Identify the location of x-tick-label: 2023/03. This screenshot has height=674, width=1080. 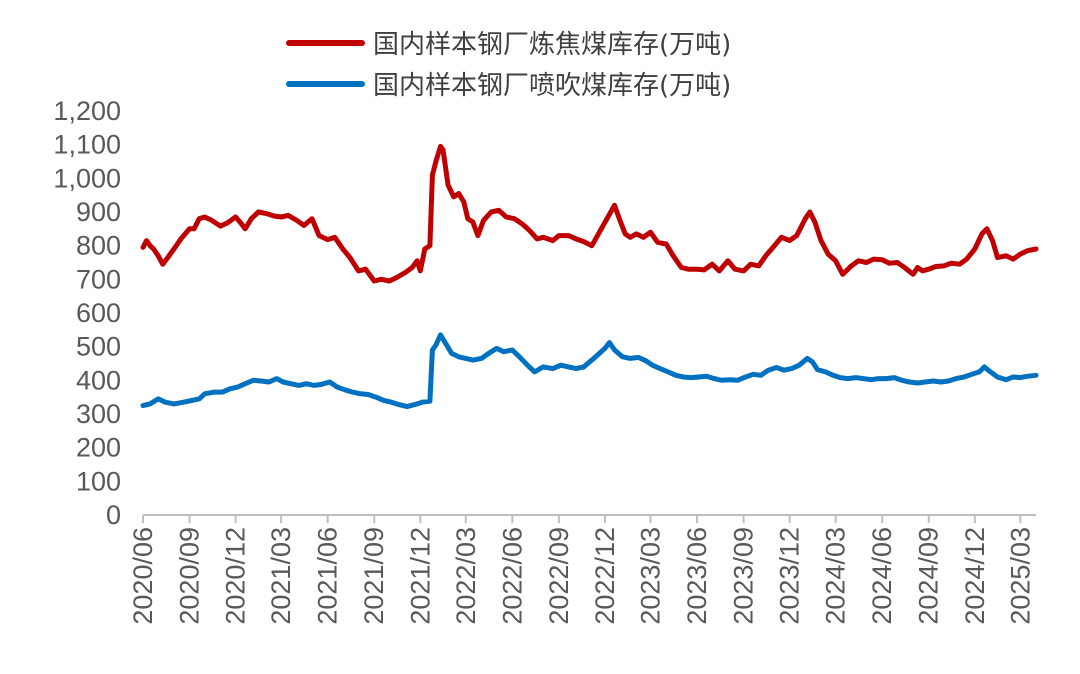
(650, 576).